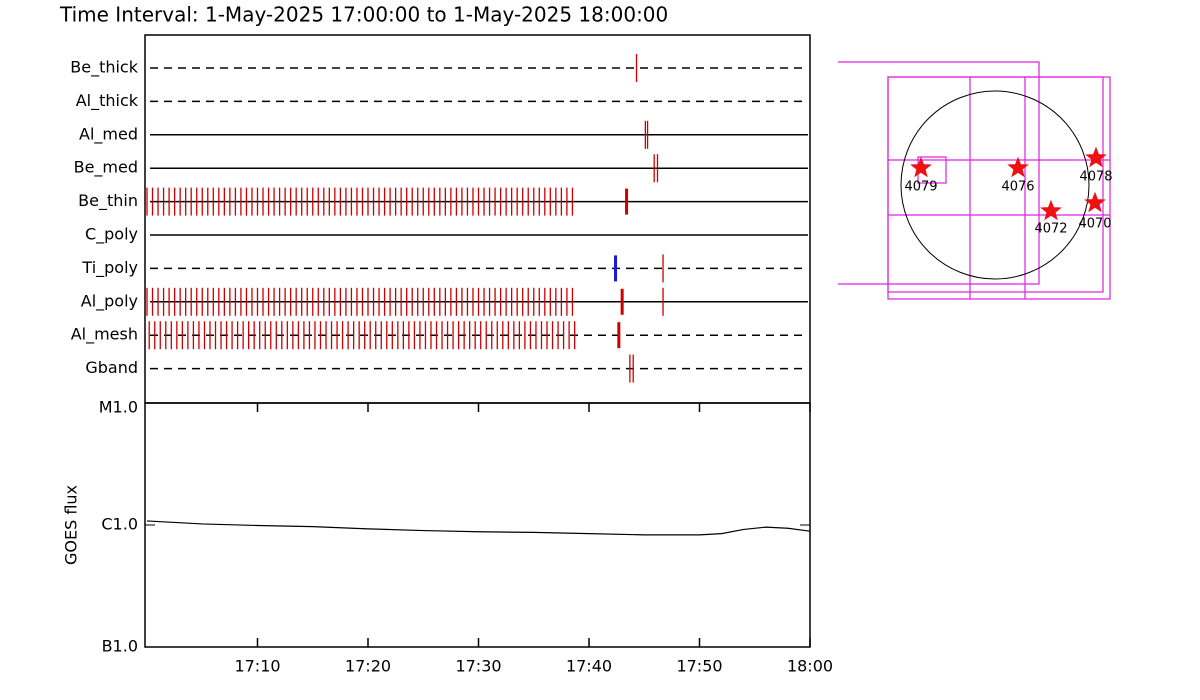 The image size is (1200, 700). What do you see at coordinates (1094, 224) in the screenshot?
I see `region-label: 4070` at bounding box center [1094, 224].